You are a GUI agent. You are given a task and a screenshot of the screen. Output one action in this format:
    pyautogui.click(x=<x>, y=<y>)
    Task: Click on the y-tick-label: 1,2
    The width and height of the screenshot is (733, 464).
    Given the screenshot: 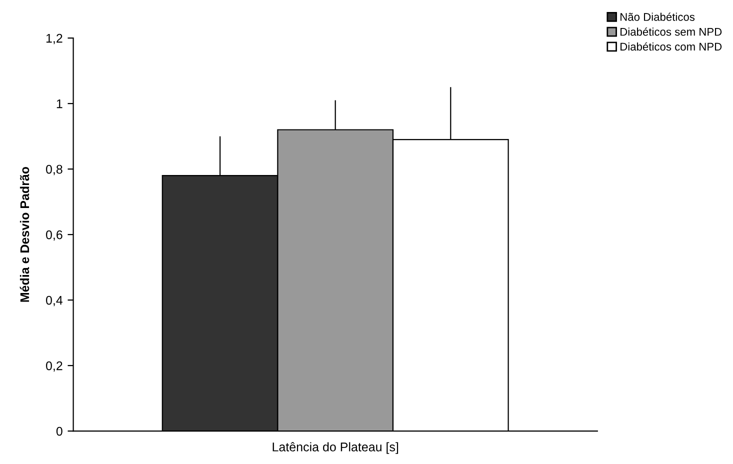 What is the action you would take?
    pyautogui.click(x=54, y=39)
    